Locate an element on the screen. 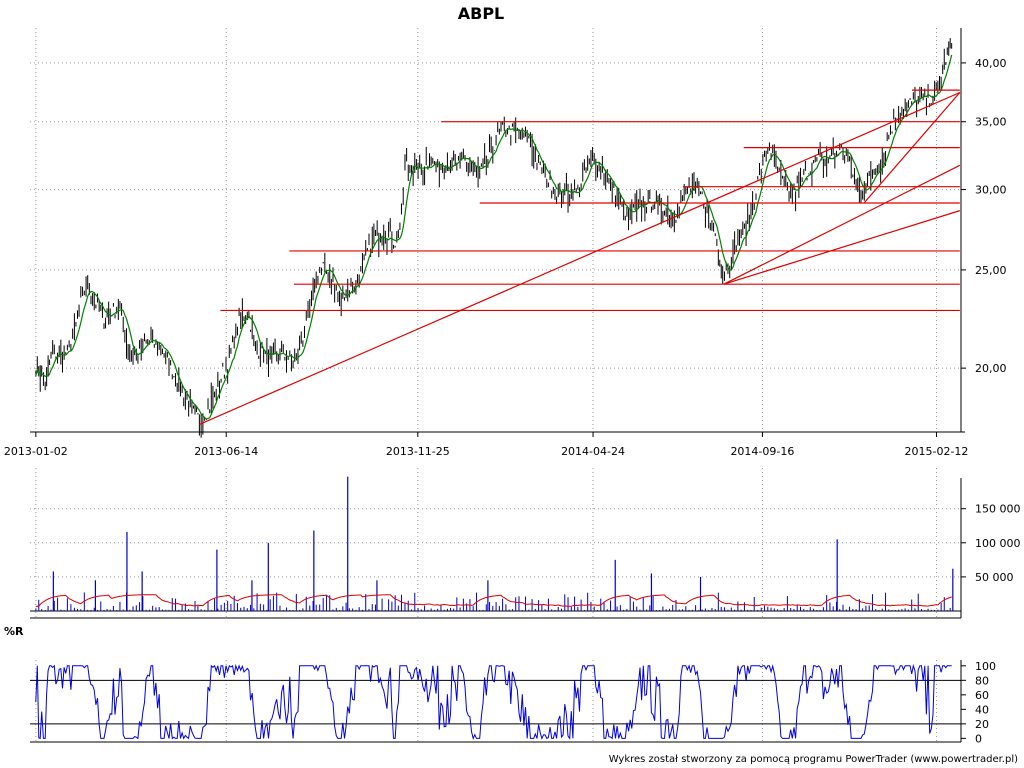 This screenshot has height=768, width=1024. y-tick-label: 25,00 is located at coordinates (991, 270).